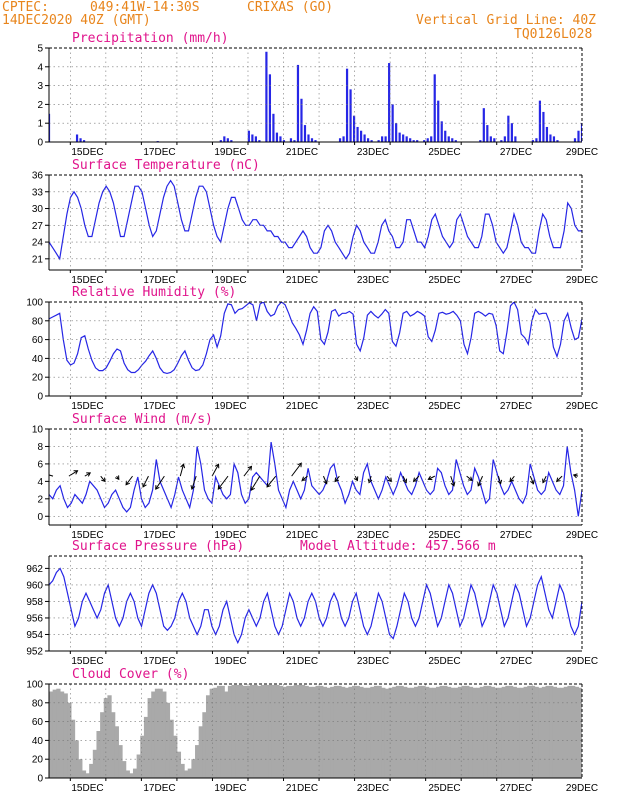  I want to click on y-tick-label: 36, so click(38, 176).